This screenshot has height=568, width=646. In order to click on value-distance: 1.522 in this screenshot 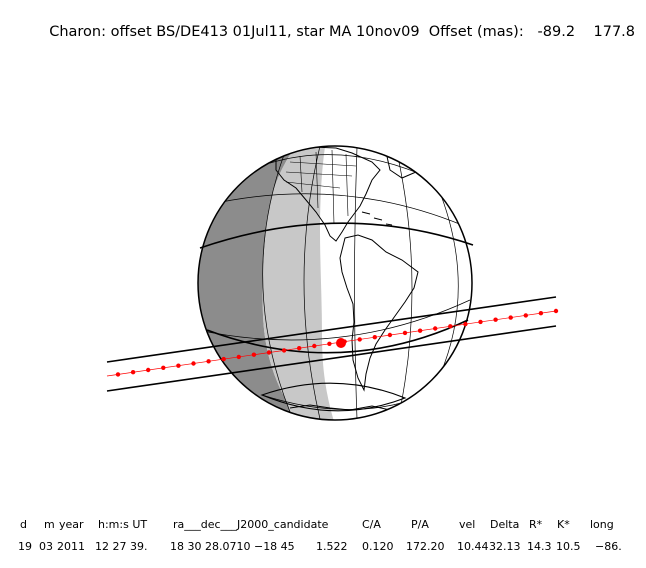, I will do `click(332, 546)`.